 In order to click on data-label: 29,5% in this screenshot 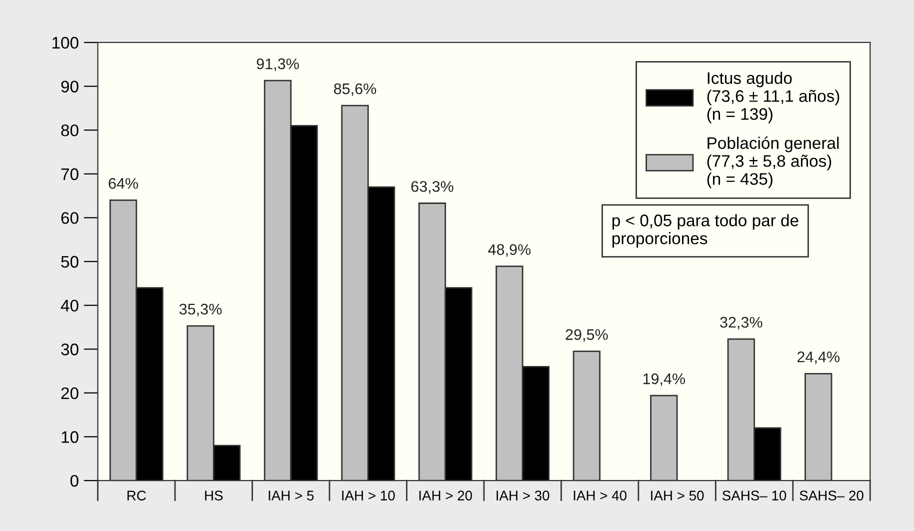, I will do `click(587, 335)`.